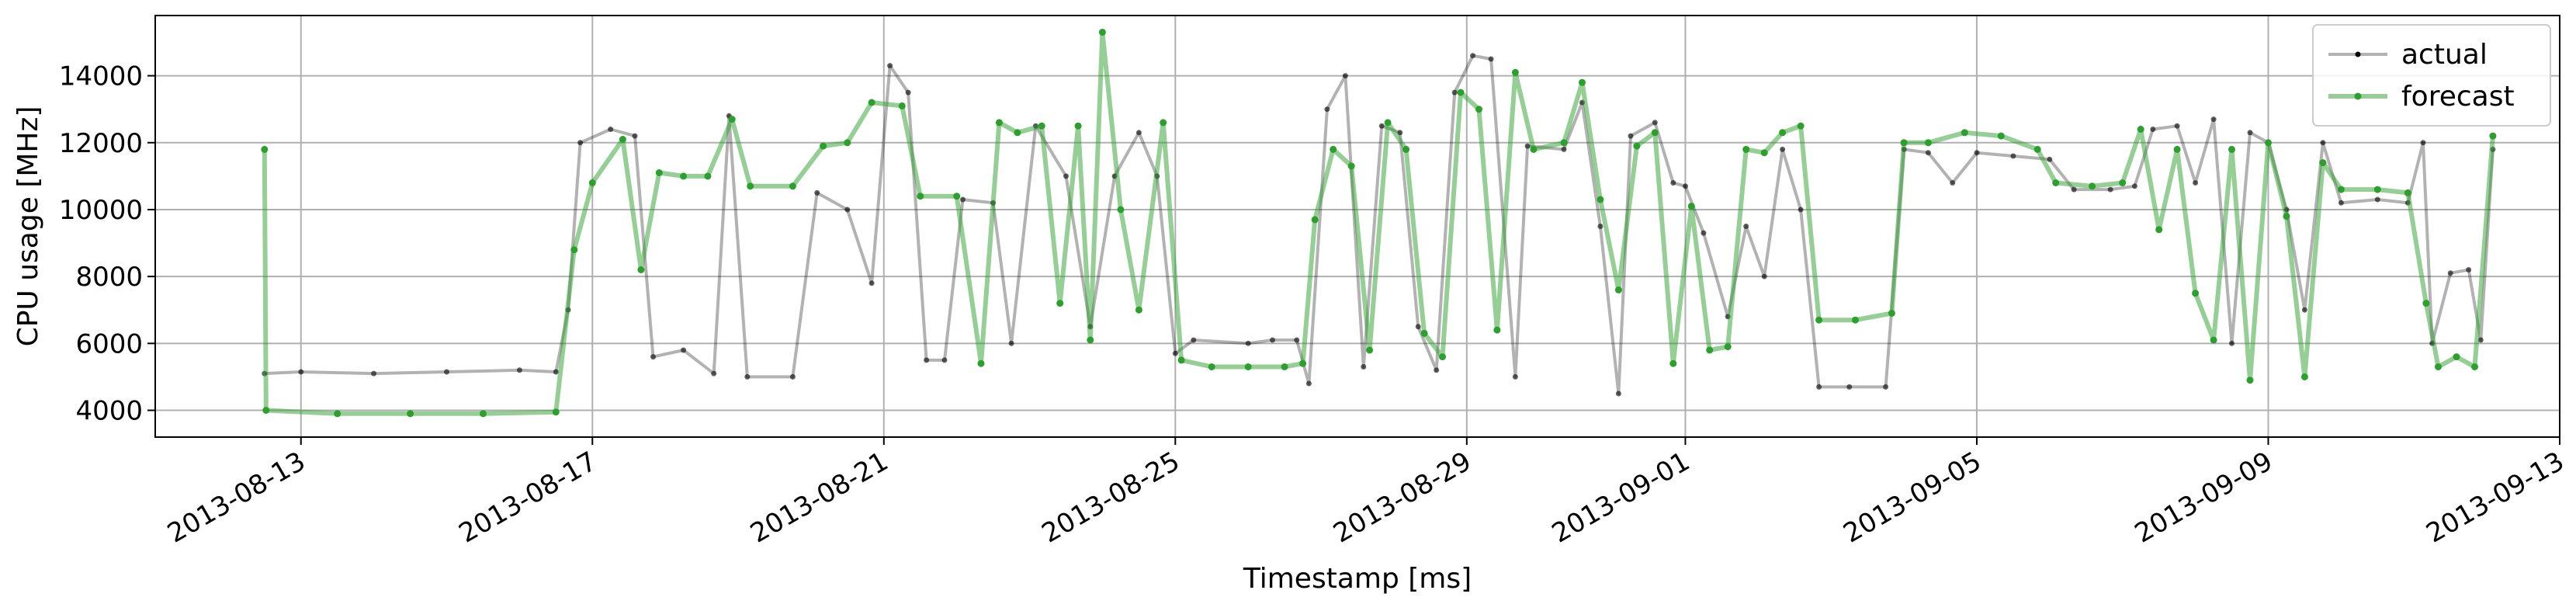 This screenshot has height=611, width=2576. Describe the element at coordinates (819, 497) in the screenshot. I see `x-tick-label: 2013-08-21` at that location.